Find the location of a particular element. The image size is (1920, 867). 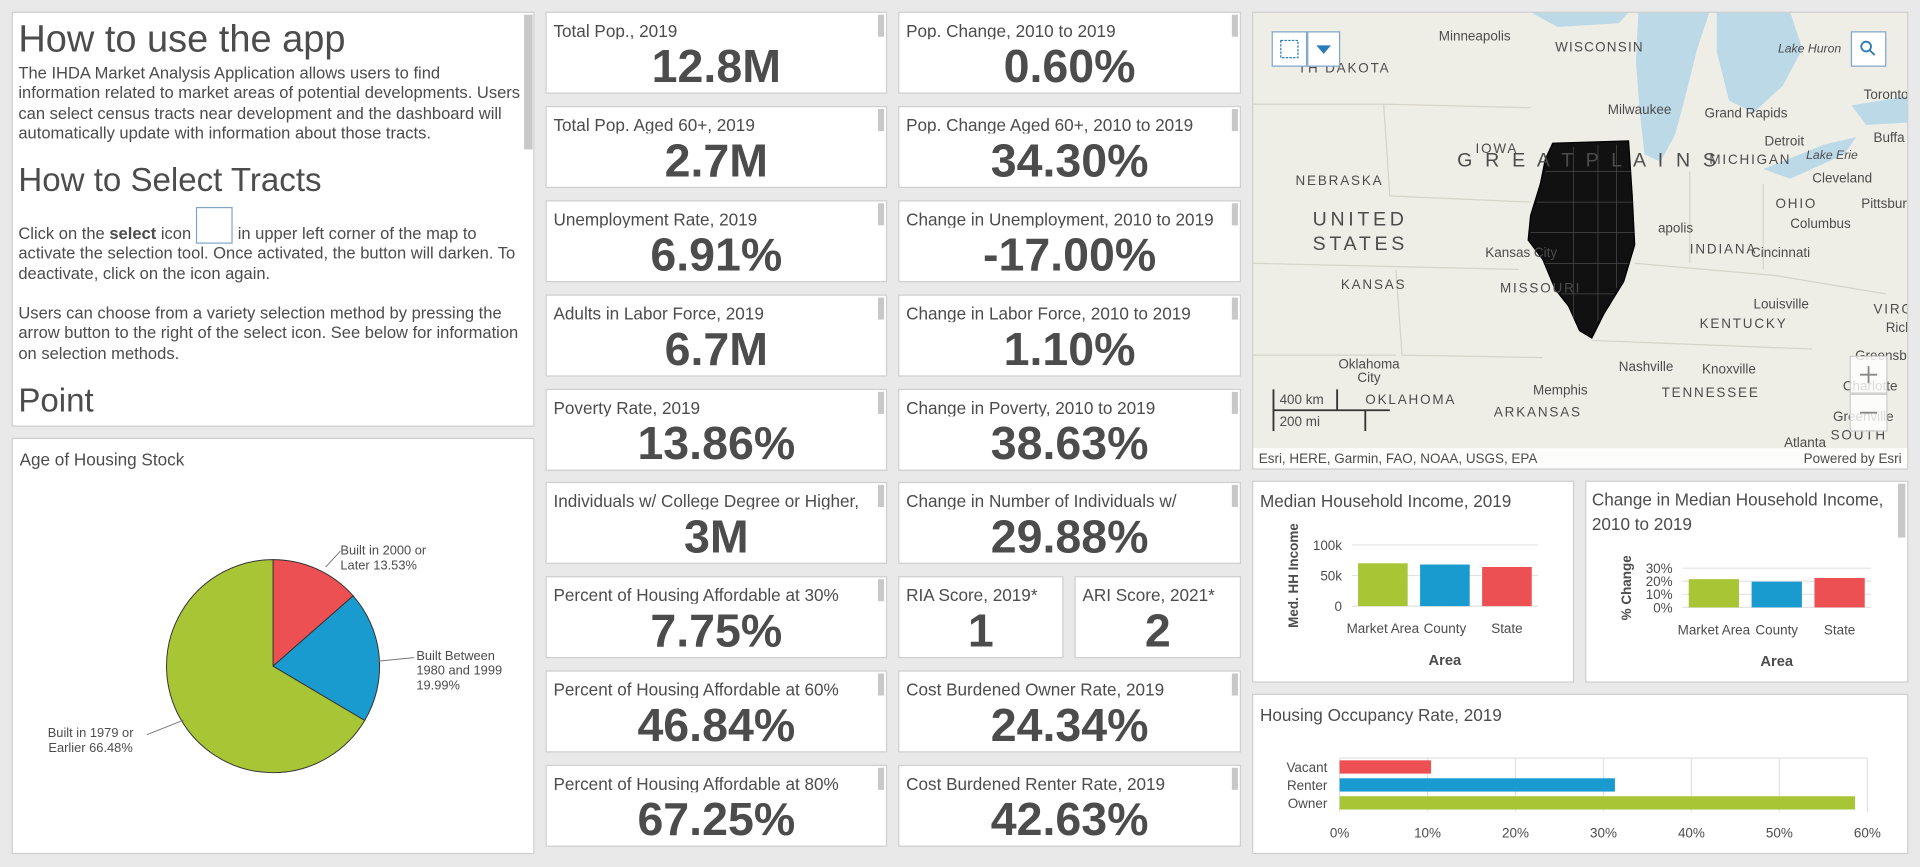

map-label: STATES is located at coordinates (1360, 244).